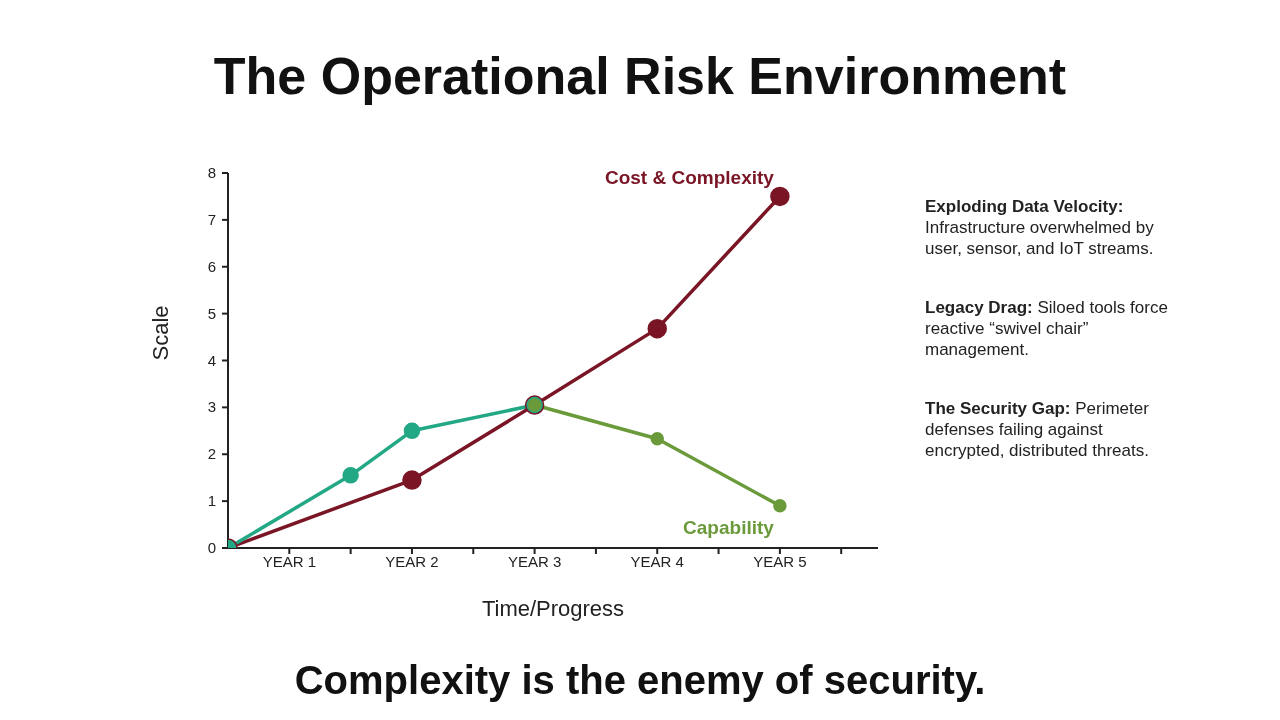 The width and height of the screenshot is (1280, 720). Describe the element at coordinates (657, 561) in the screenshot. I see `x-tick-label: YEAR 4` at that location.